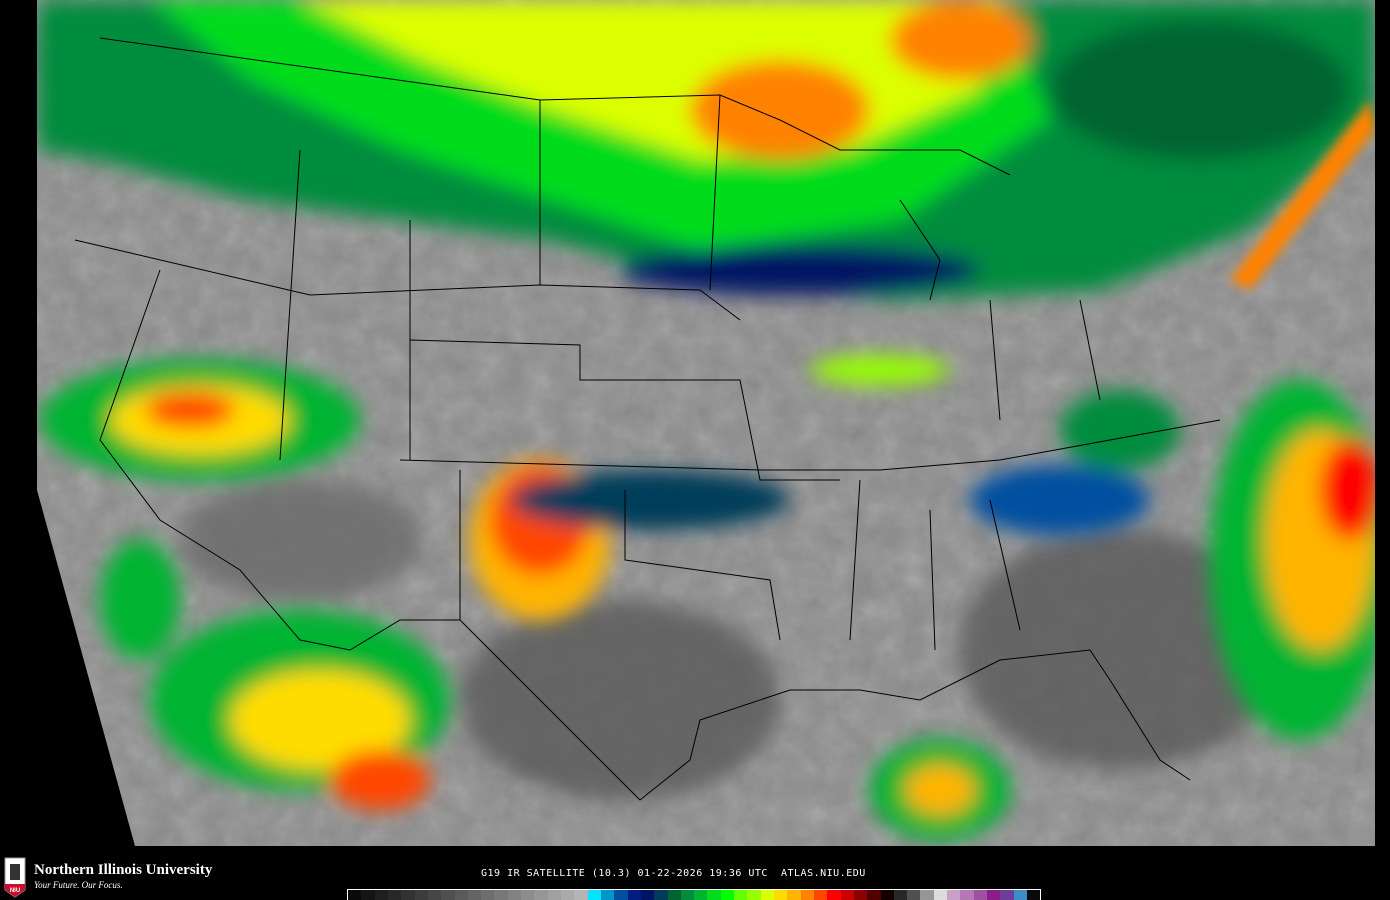 The width and height of the screenshot is (1390, 900). Describe the element at coordinates (670, 873) in the screenshot. I see `date-label: 01-22-2026` at that location.